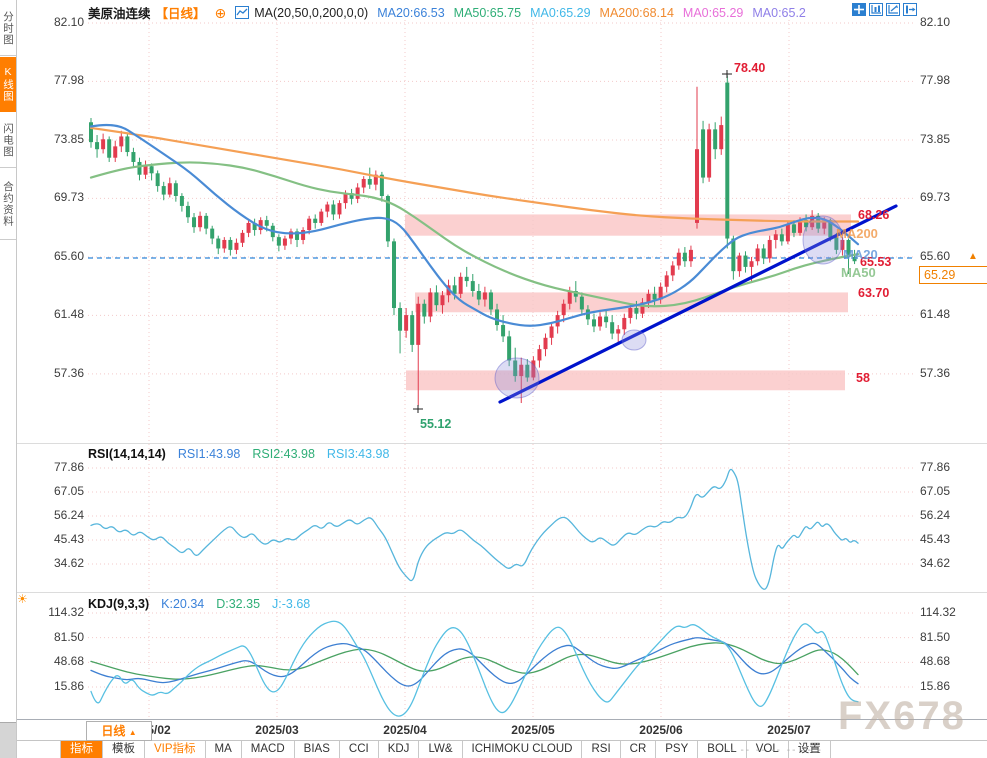  Describe the element at coordinates (8, 28) in the screenshot. I see `sidebar-tab-1: 分时图` at that location.